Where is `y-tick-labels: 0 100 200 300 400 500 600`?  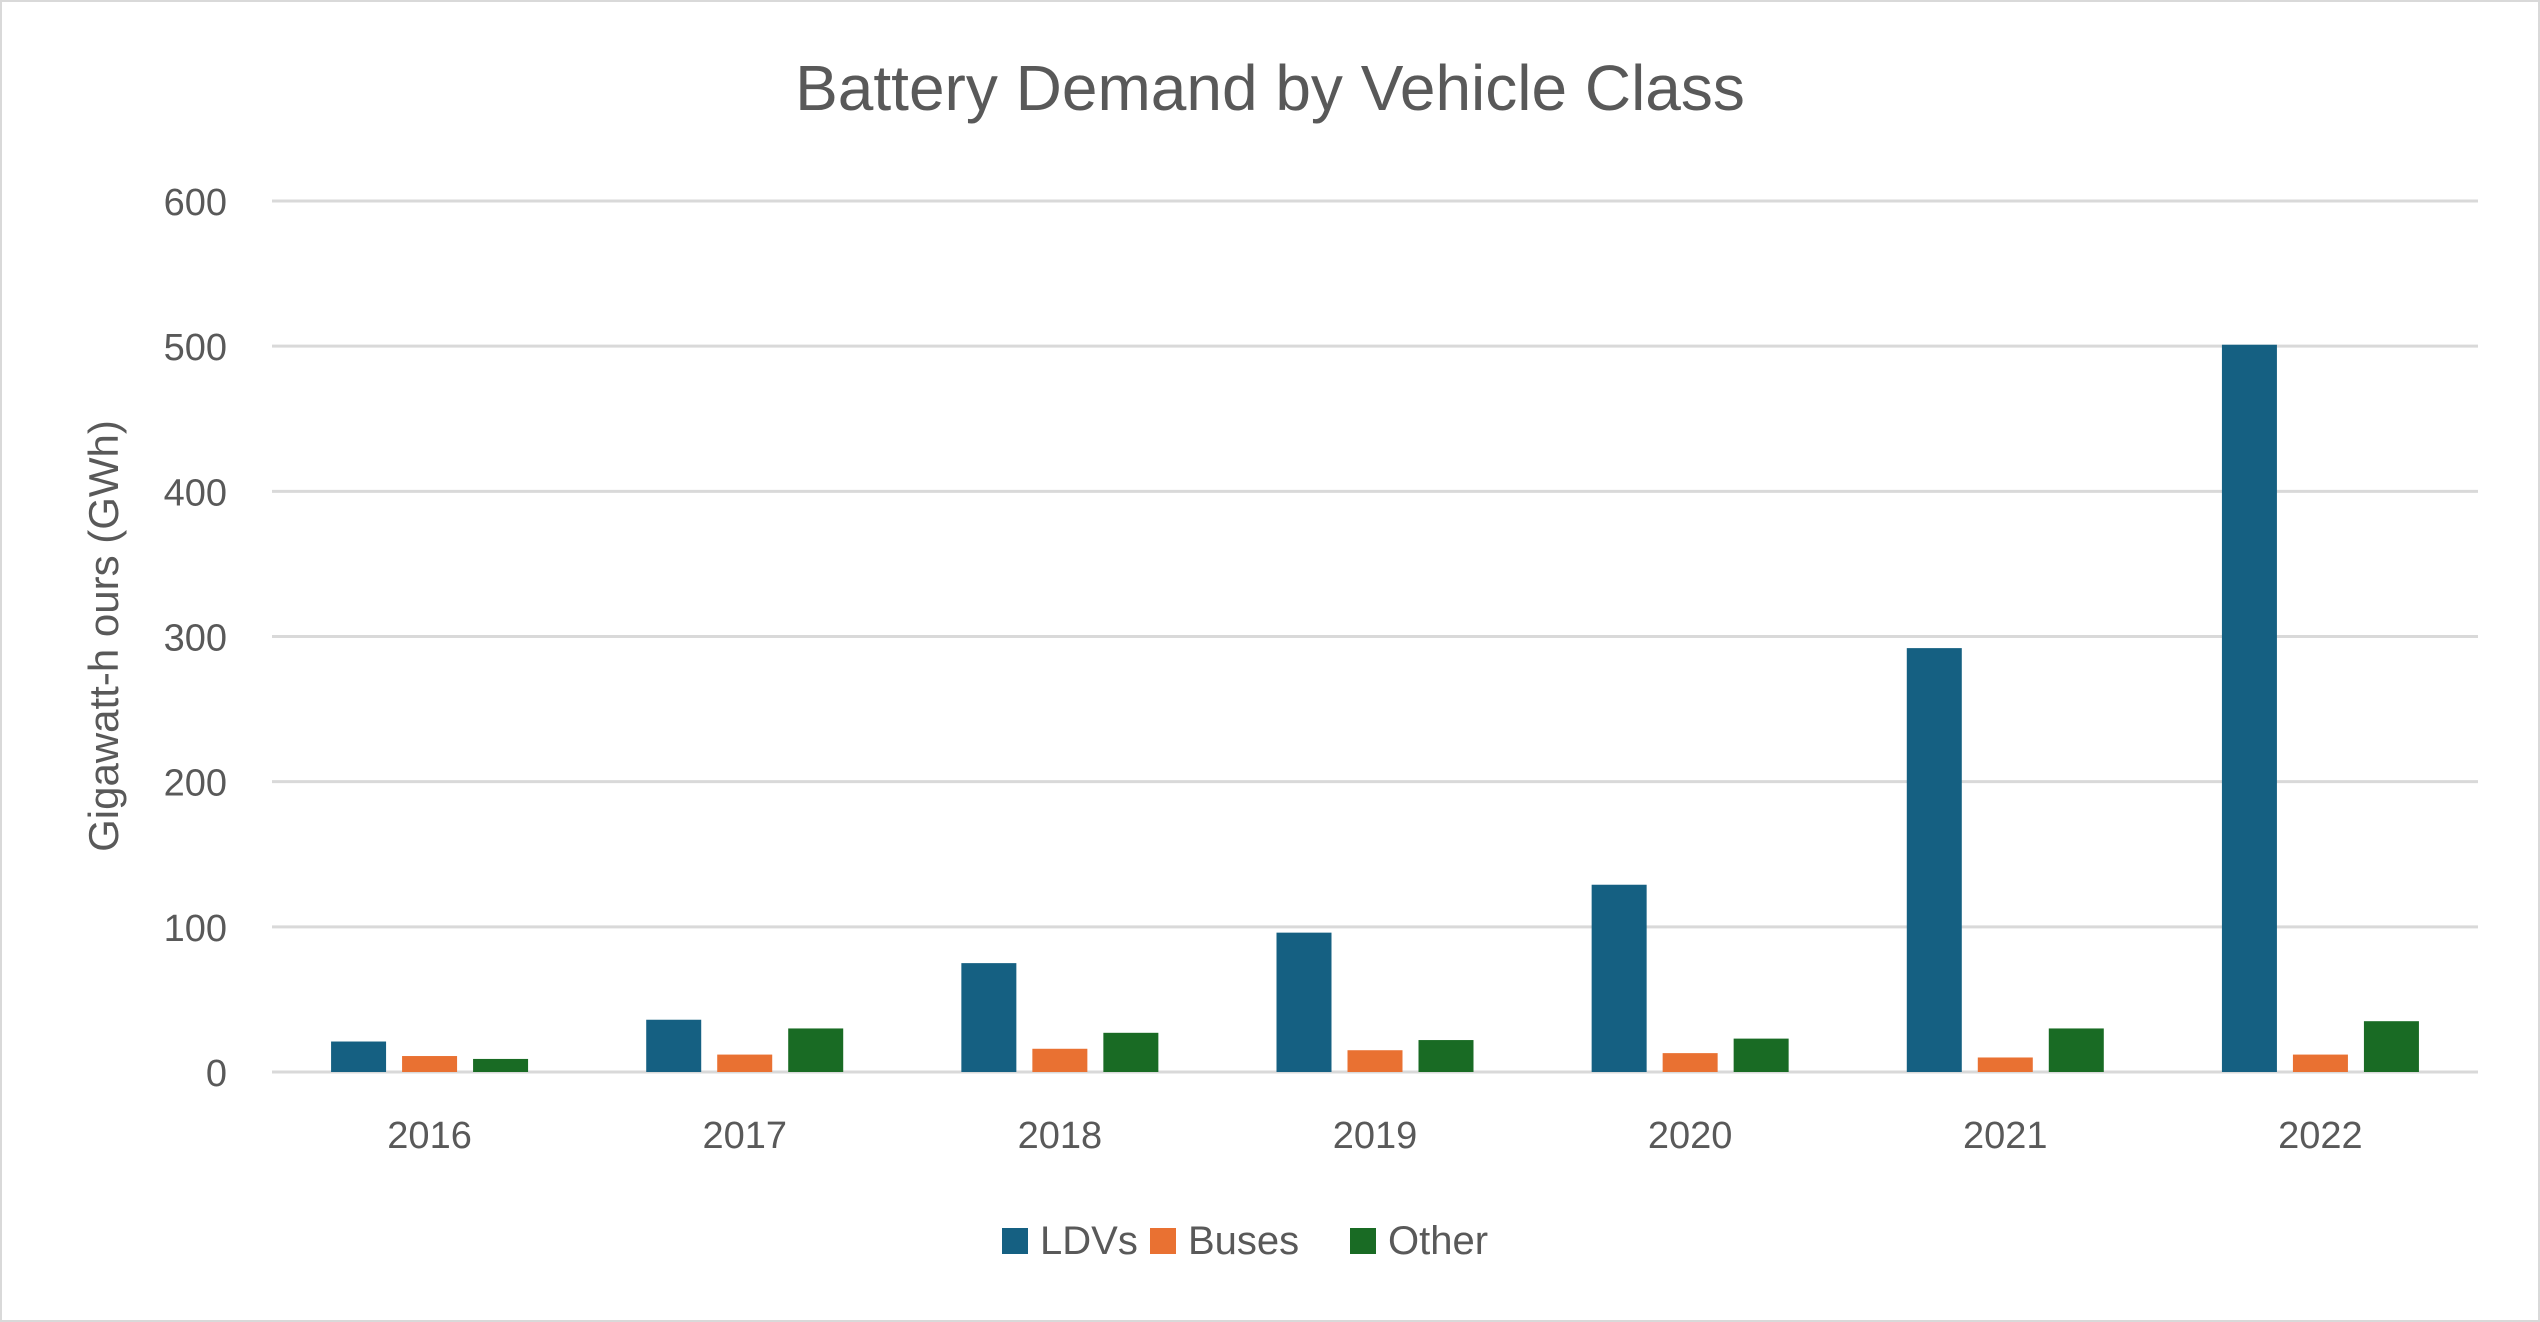
y-tick-labels: 0 100 200 300 400 500 600 is located at coordinates (195, 638).